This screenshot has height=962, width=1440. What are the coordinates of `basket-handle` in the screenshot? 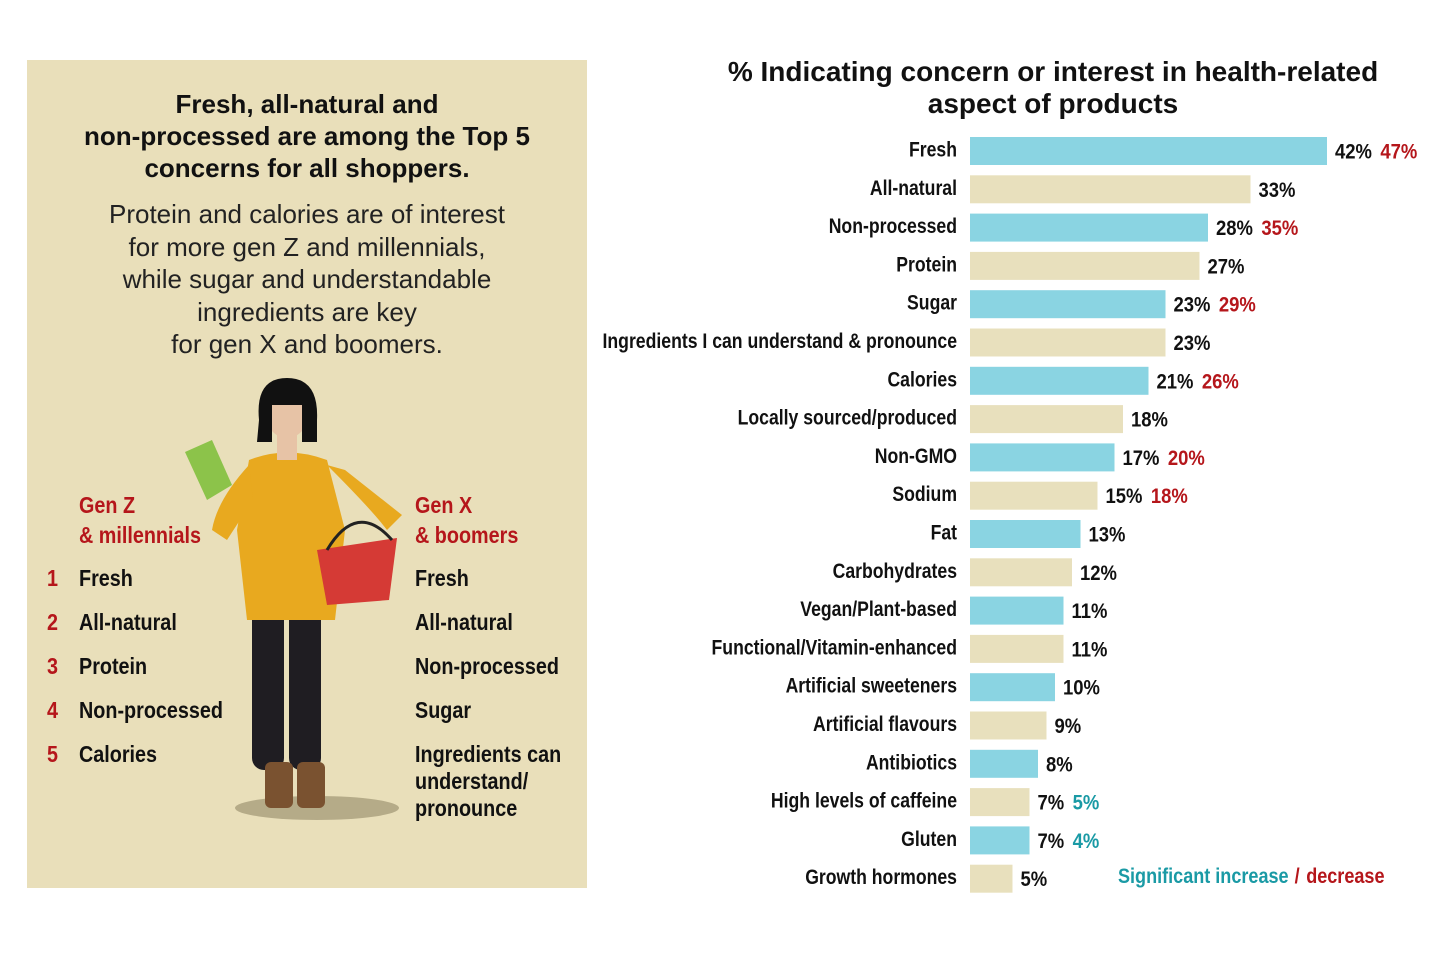 It's located at (359, 535).